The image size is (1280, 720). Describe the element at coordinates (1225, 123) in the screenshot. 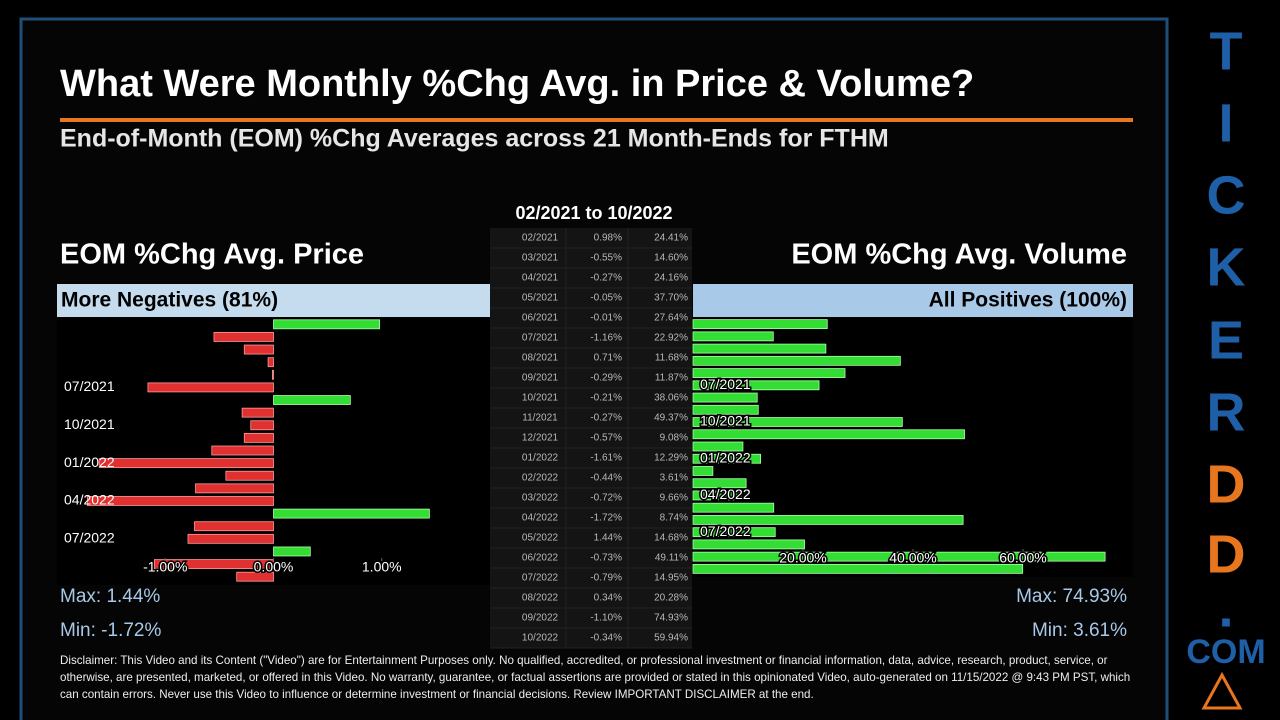

I see `brand-letter: I` at that location.